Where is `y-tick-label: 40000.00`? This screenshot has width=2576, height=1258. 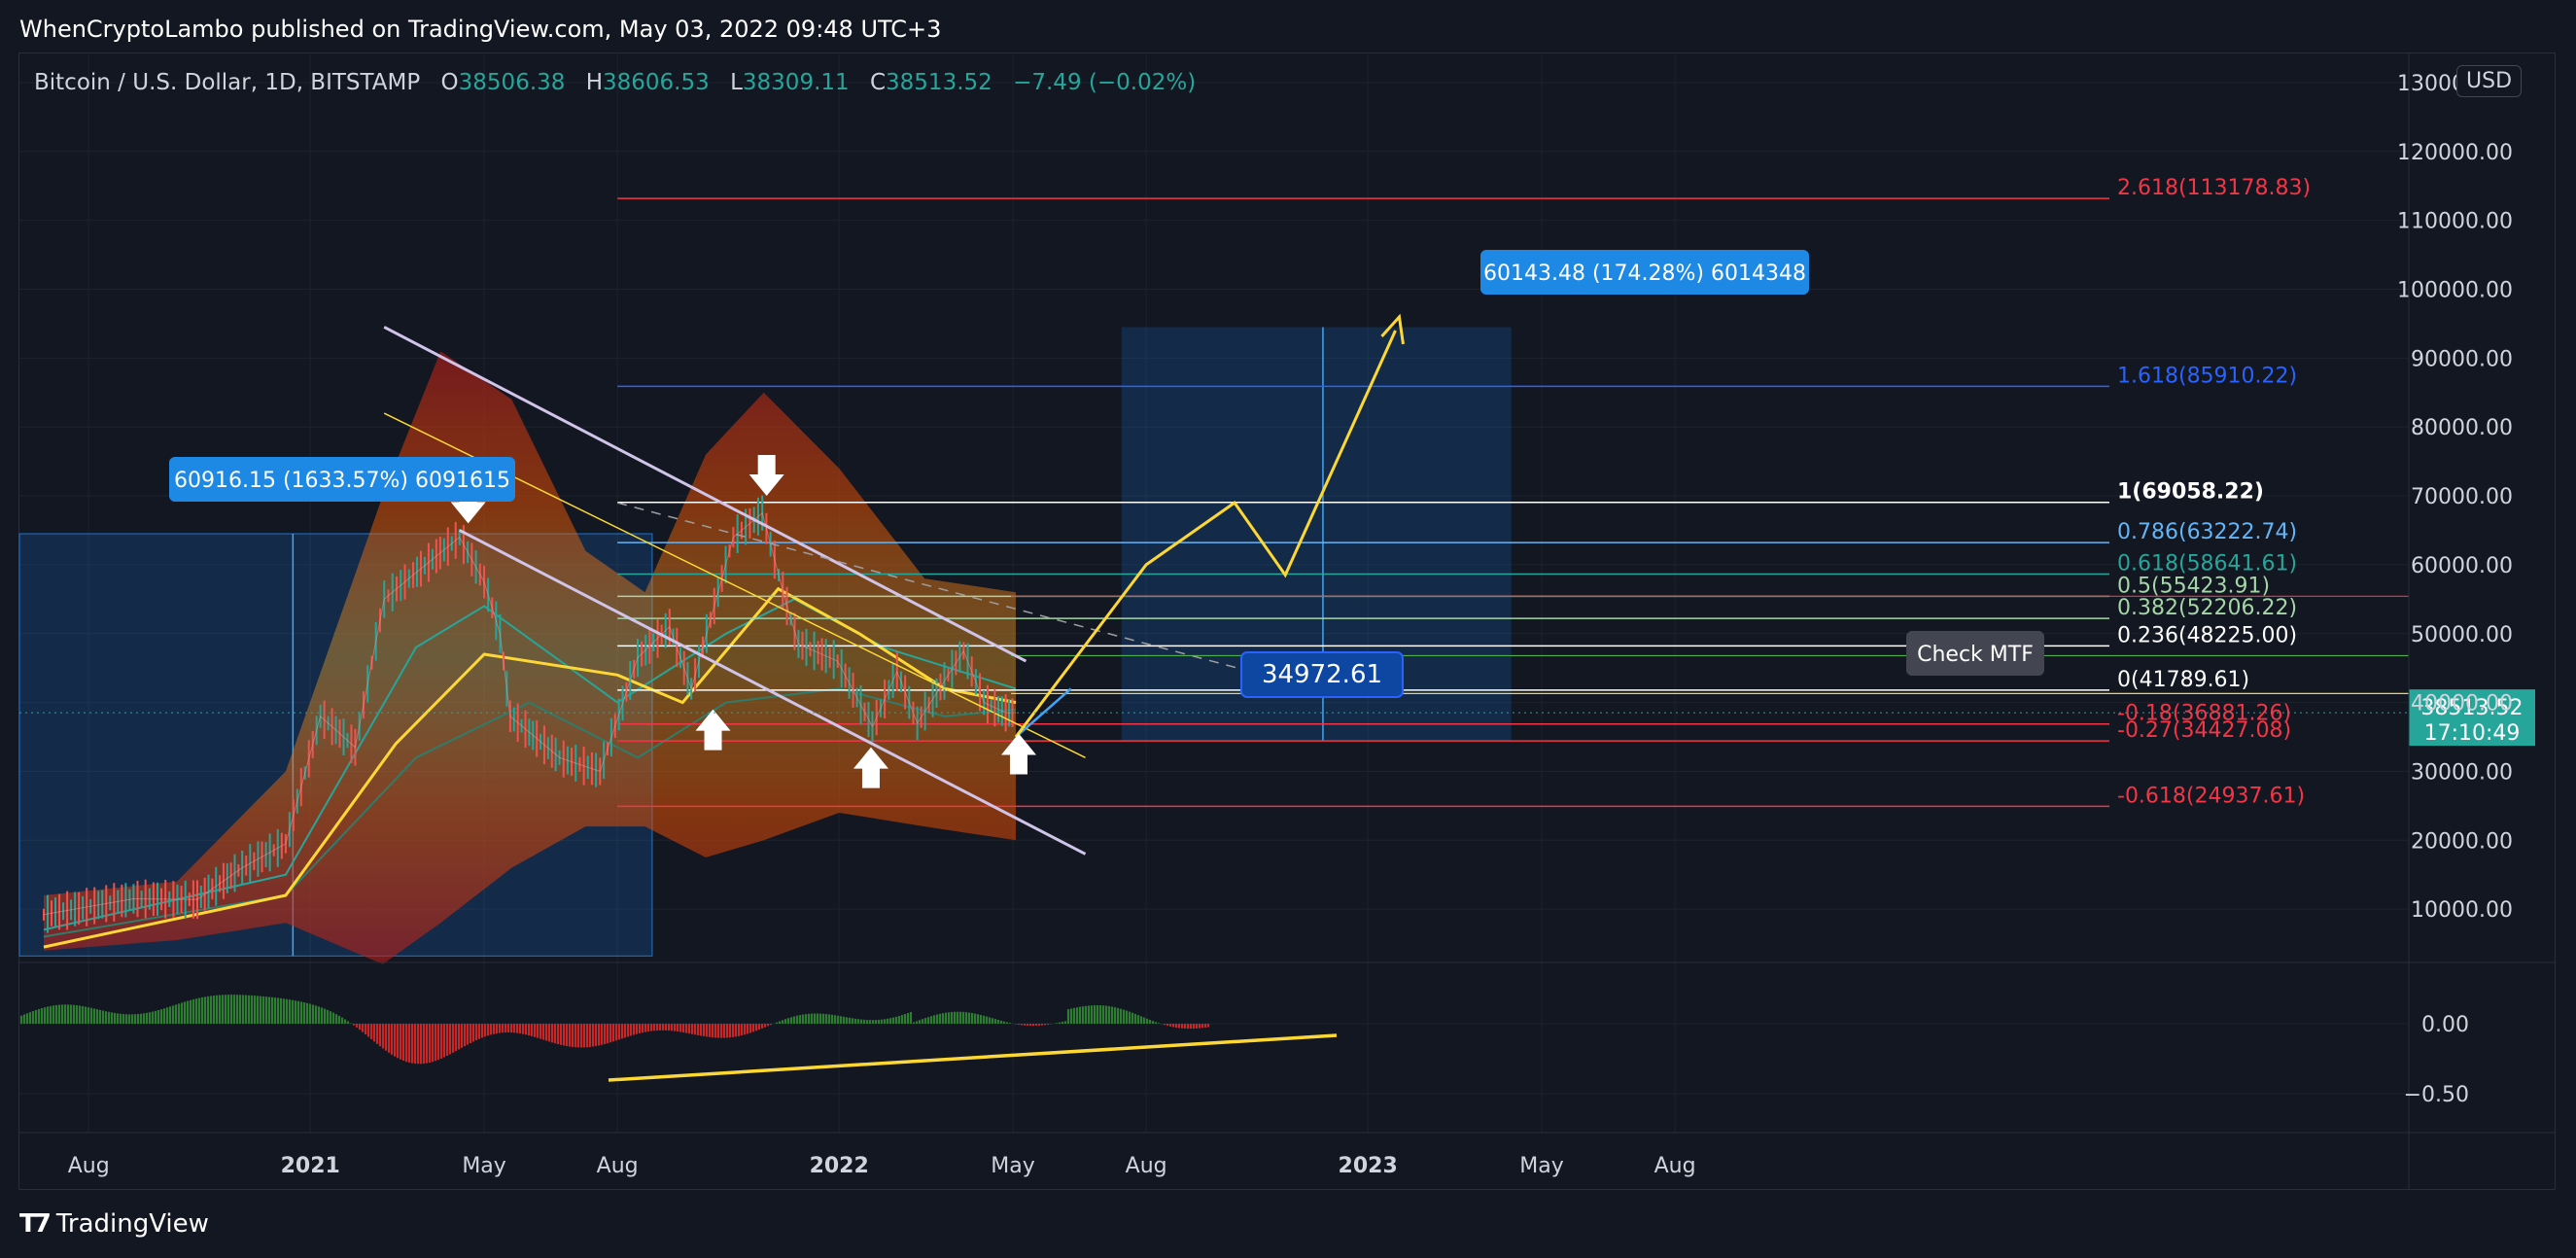
y-tick-label: 40000.00 is located at coordinates (2462, 704).